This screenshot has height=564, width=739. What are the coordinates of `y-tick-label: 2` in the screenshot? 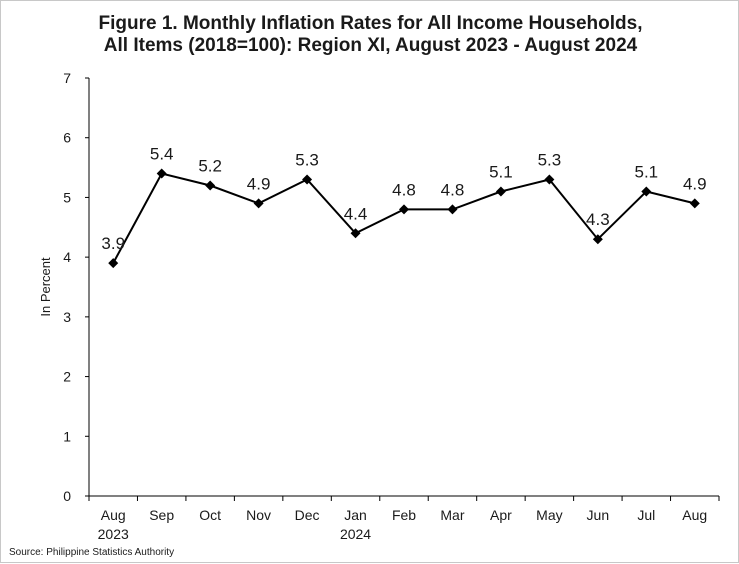 It's located at (67, 377).